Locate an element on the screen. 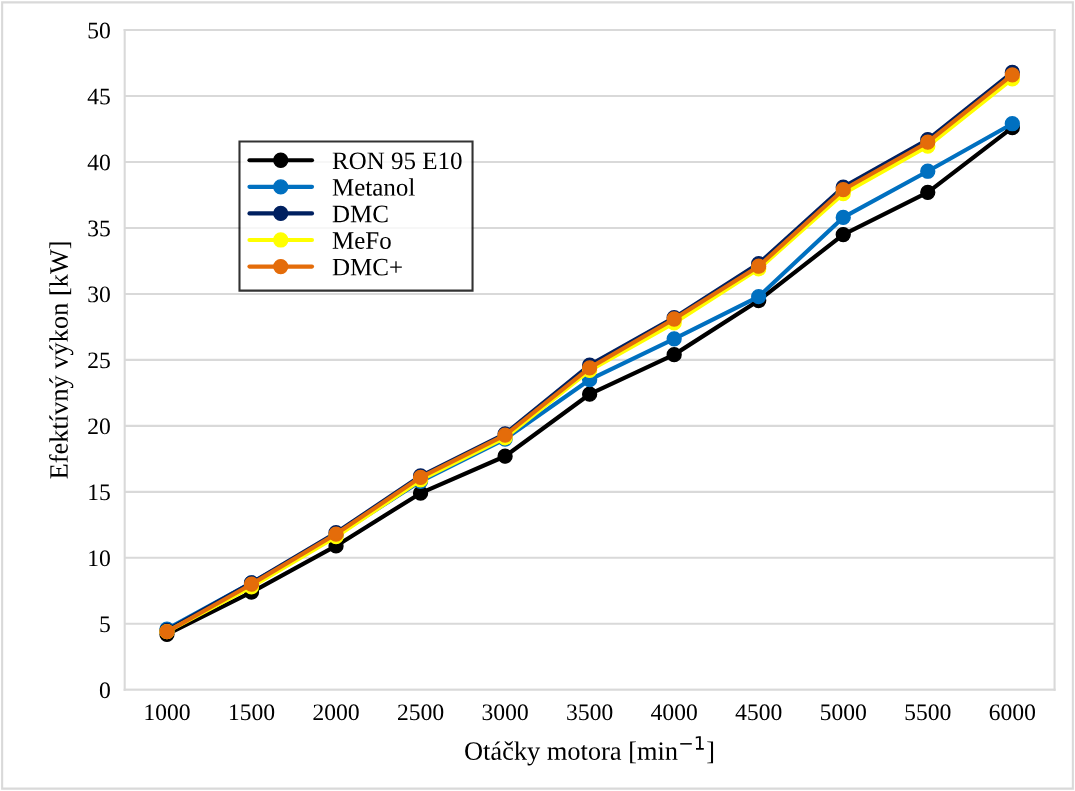 The image size is (1075, 791). y-tick-label: 35 is located at coordinates (99, 228).